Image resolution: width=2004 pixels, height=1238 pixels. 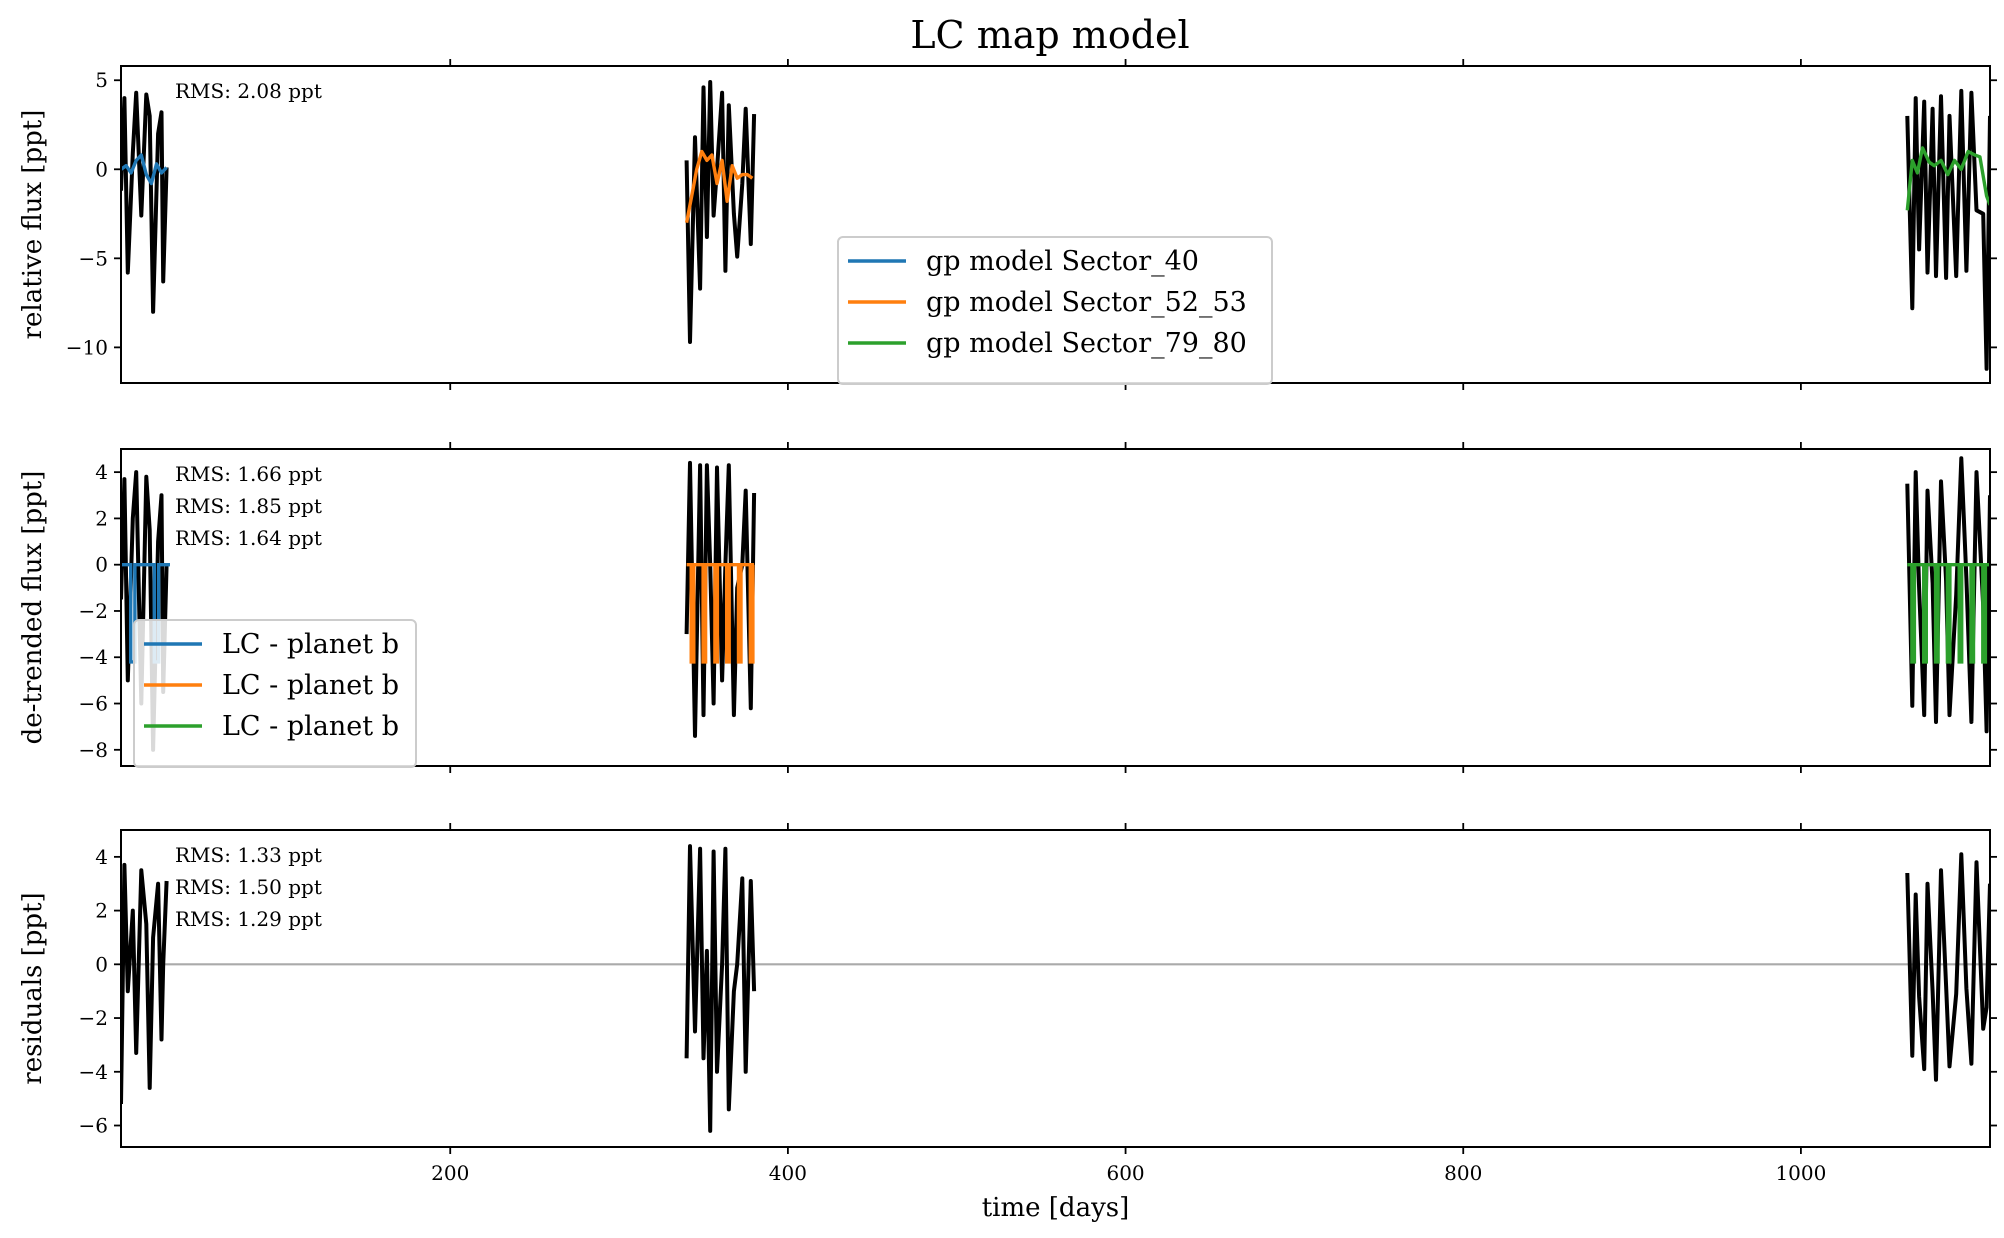 I want to click on y-axis-label: de-trended flux [ppt], so click(x=33, y=608).